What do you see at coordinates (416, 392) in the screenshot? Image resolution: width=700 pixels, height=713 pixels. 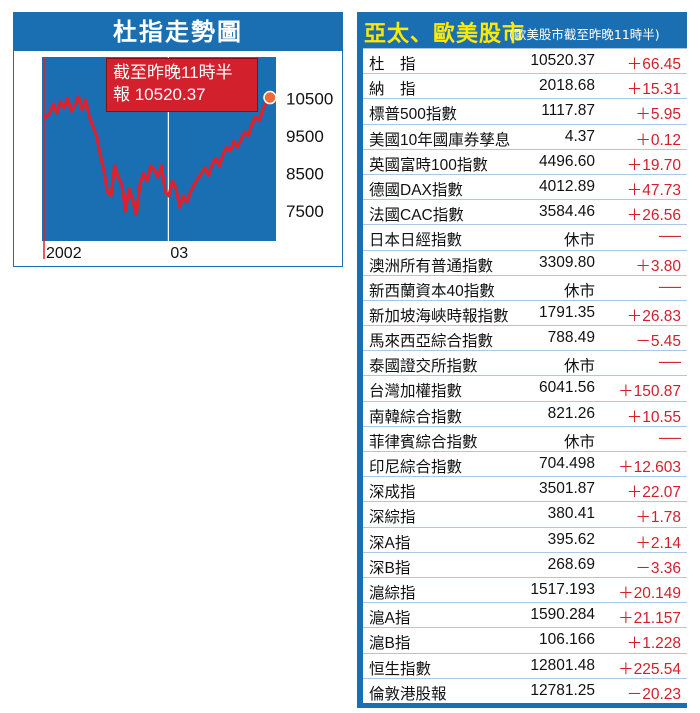 I see `index-name: 台灣加權指數` at bounding box center [416, 392].